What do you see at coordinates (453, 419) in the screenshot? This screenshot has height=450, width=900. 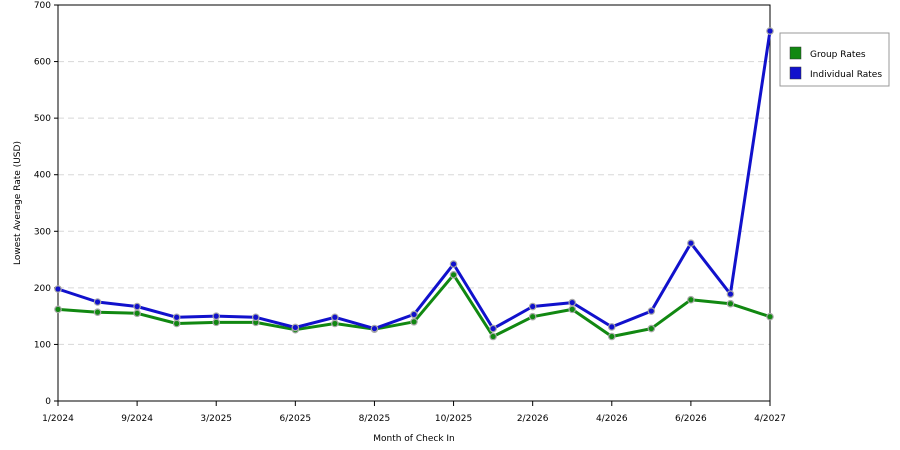 I see `x-tick-label: 10/2025` at bounding box center [453, 419].